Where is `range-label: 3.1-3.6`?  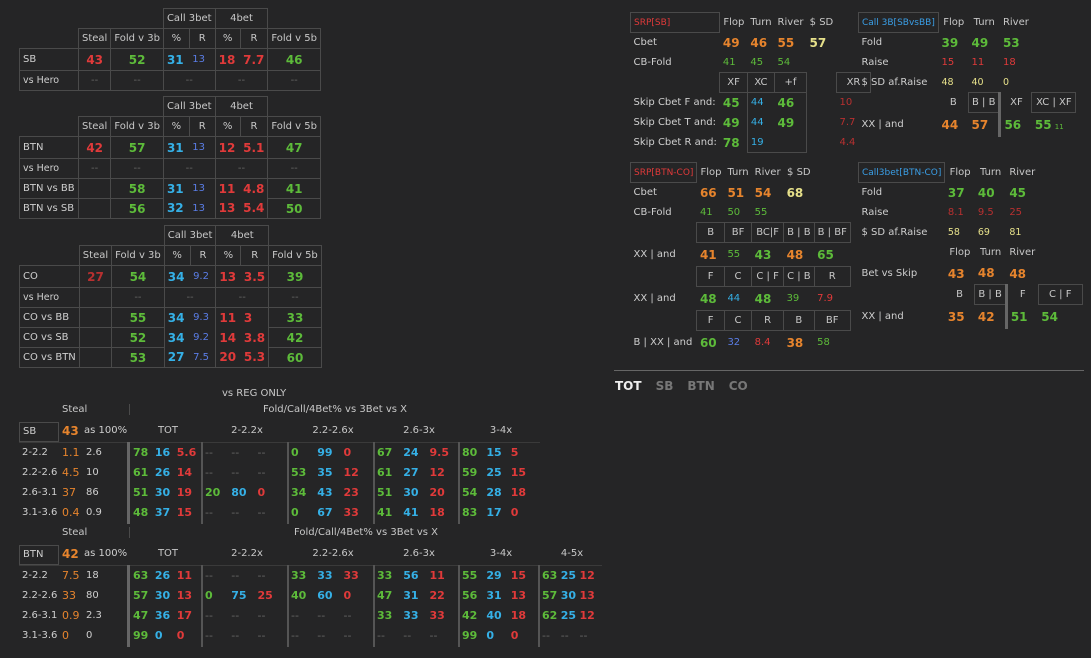 range-label: 3.1-3.6 is located at coordinates (40, 512).